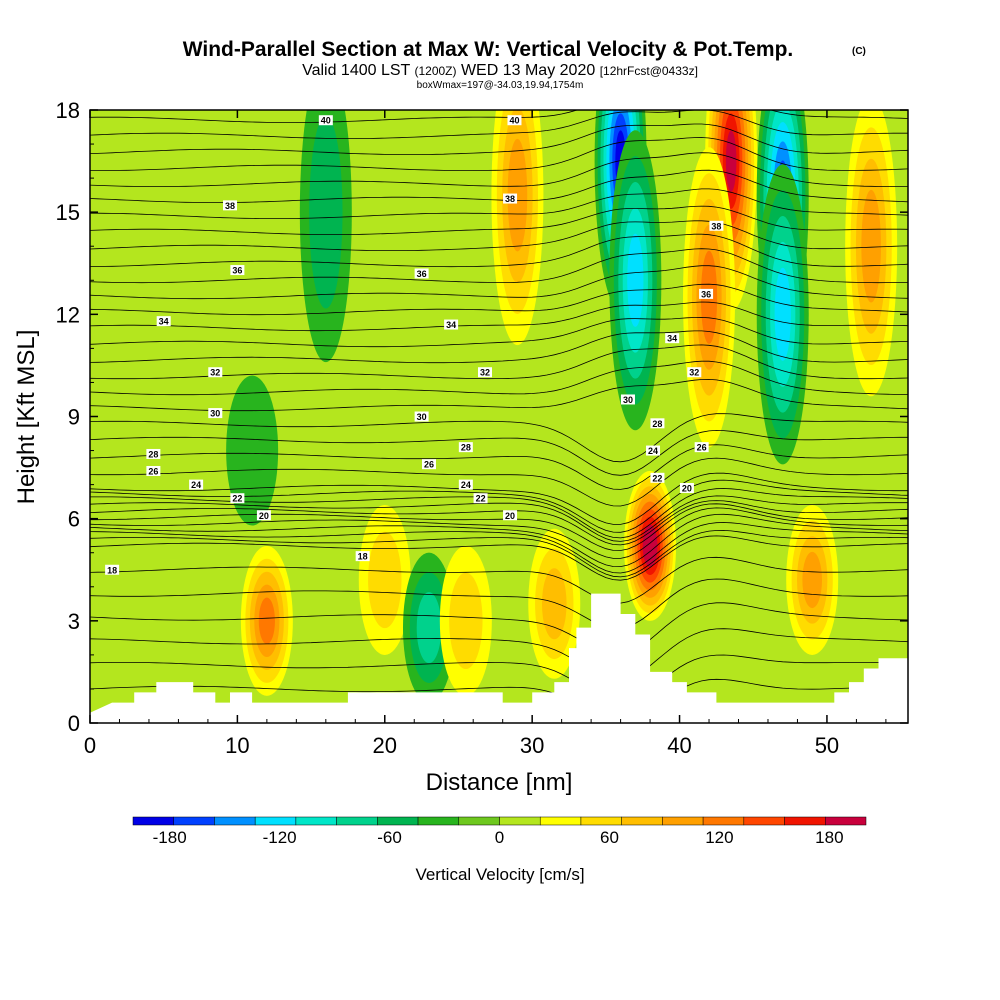  Describe the element at coordinates (528, 70) in the screenshot. I see `valid-date: WED 13 May 2020` at that location.